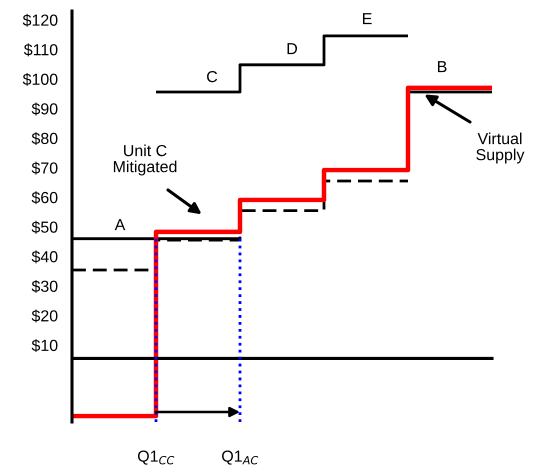  What do you see at coordinates (40, 79) in the screenshot?
I see `y-tick-label: $100` at bounding box center [40, 79].